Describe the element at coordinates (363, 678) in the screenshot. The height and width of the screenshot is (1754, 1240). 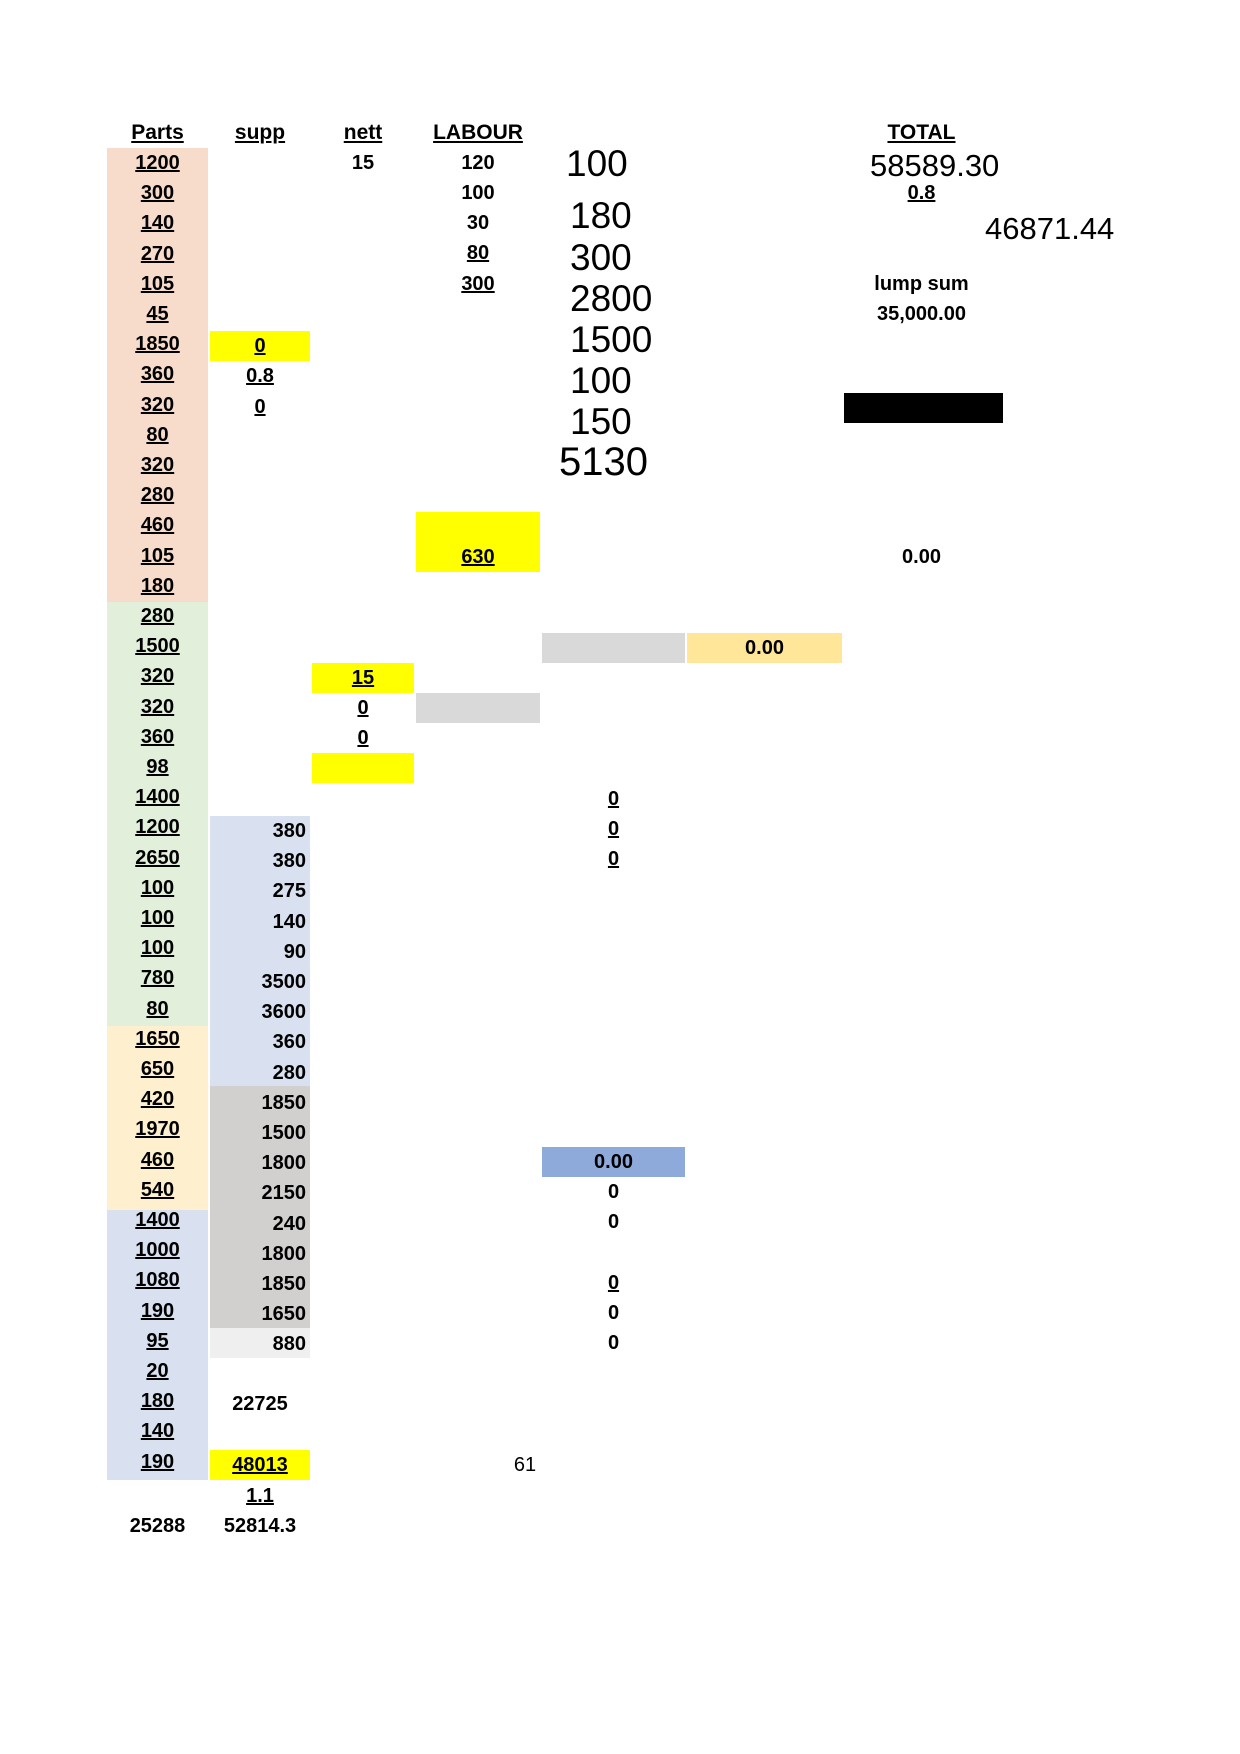
I see `nett-fill-yellow-a` at that location.